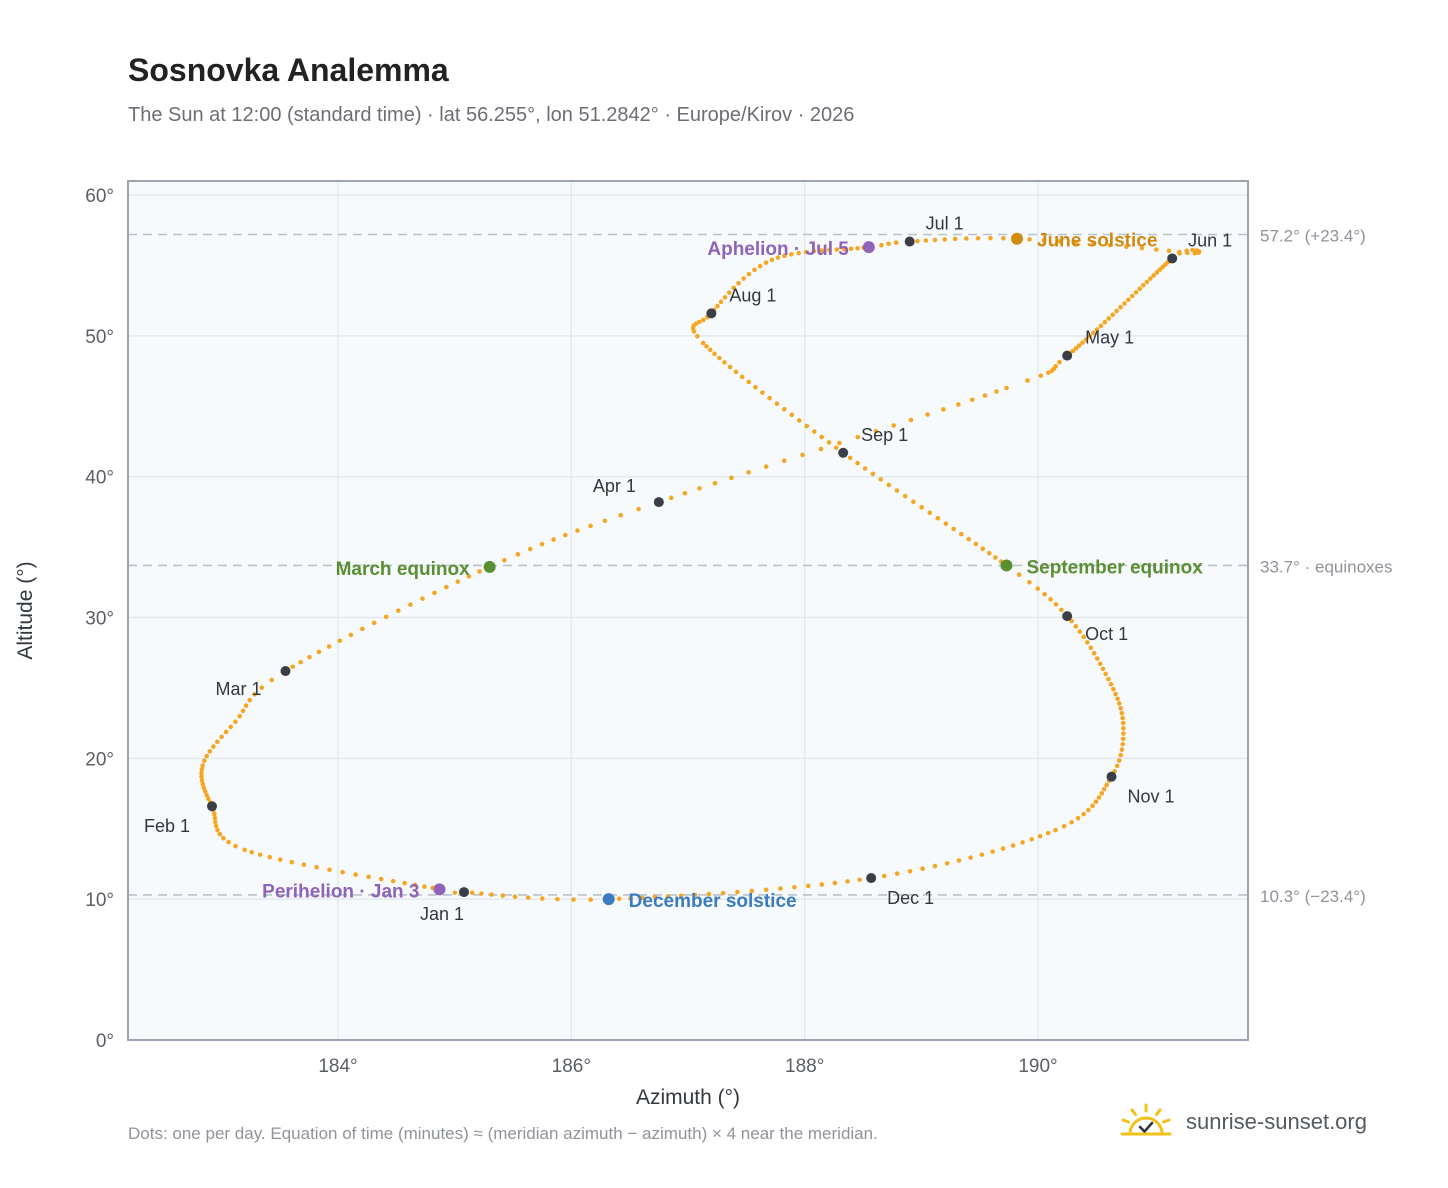 The height and width of the screenshot is (1188, 1448). Describe the element at coordinates (1276, 1121) in the screenshot. I see `brand-link: sunrise-sunset.org` at that location.